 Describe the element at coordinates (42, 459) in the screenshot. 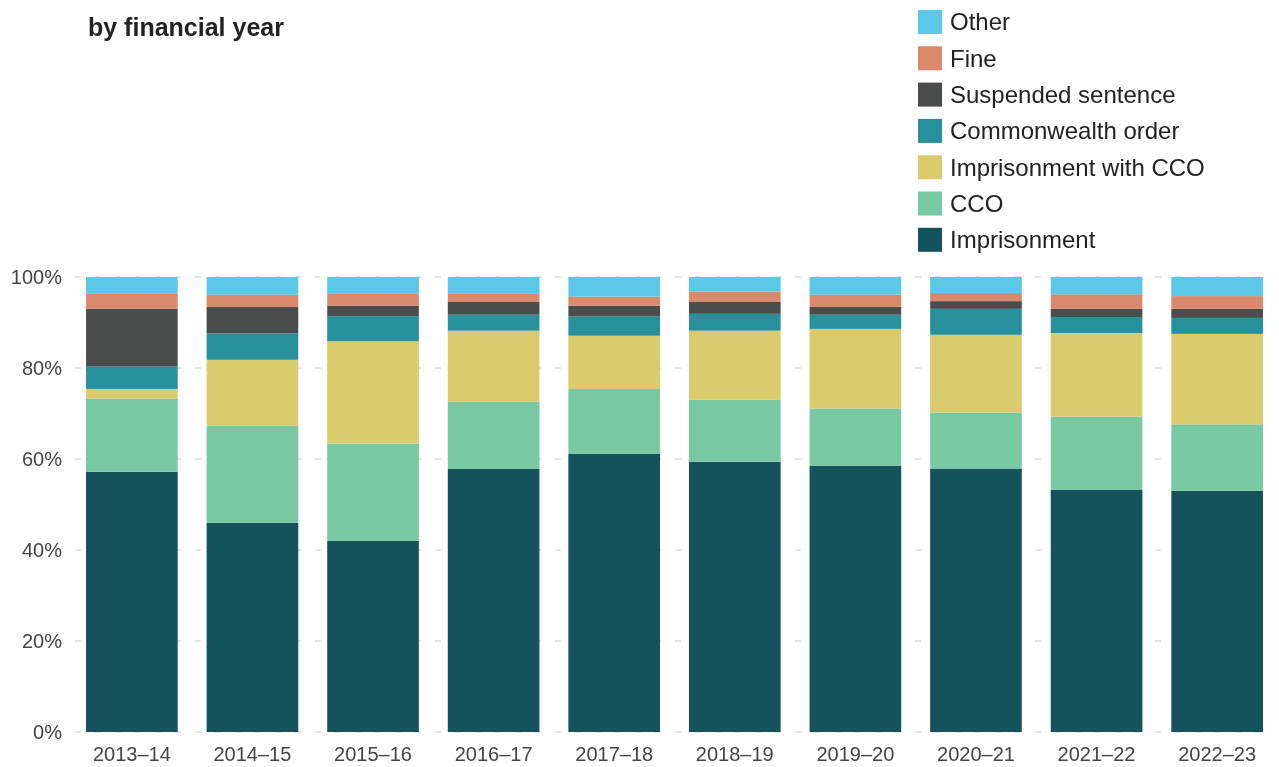

I see `y-tick-label: 60%` at that location.